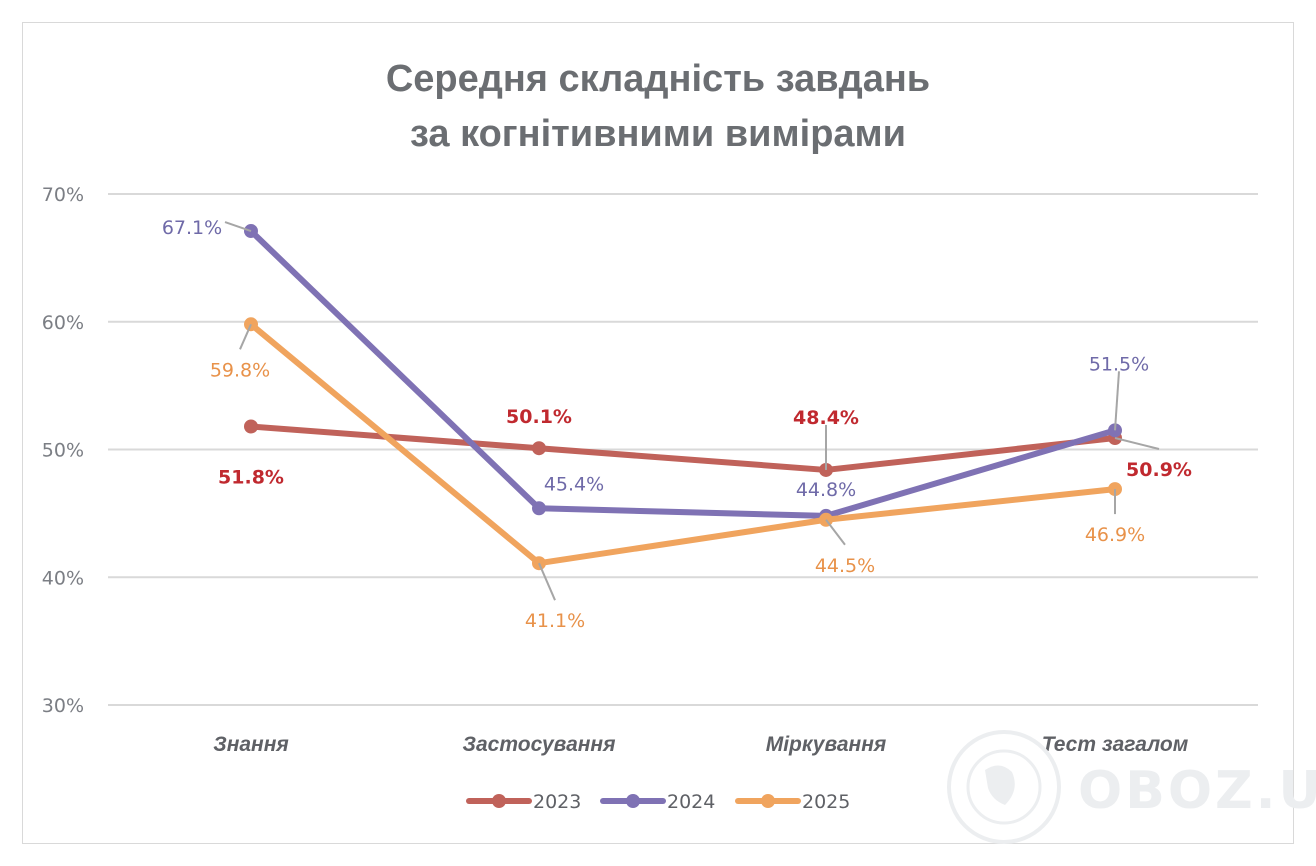 This screenshot has height=866, width=1316. Describe the element at coordinates (845, 566) in the screenshot. I see `data-label: 44.5%` at that location.